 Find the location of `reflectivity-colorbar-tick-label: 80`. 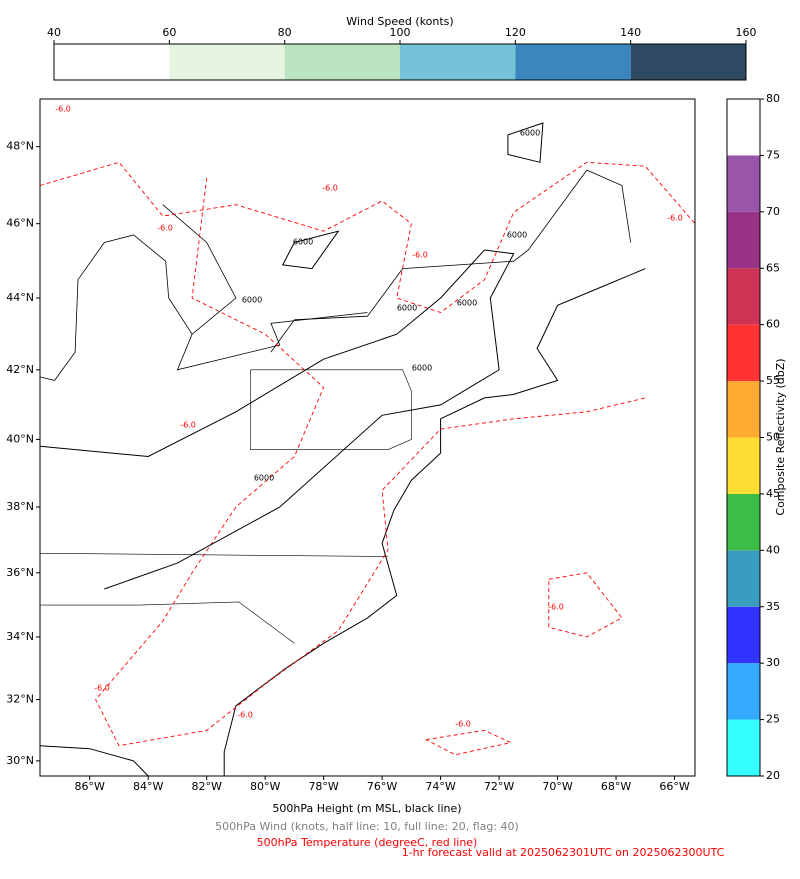

reflectivity-colorbar-tick-label: 80 is located at coordinates (773, 98).